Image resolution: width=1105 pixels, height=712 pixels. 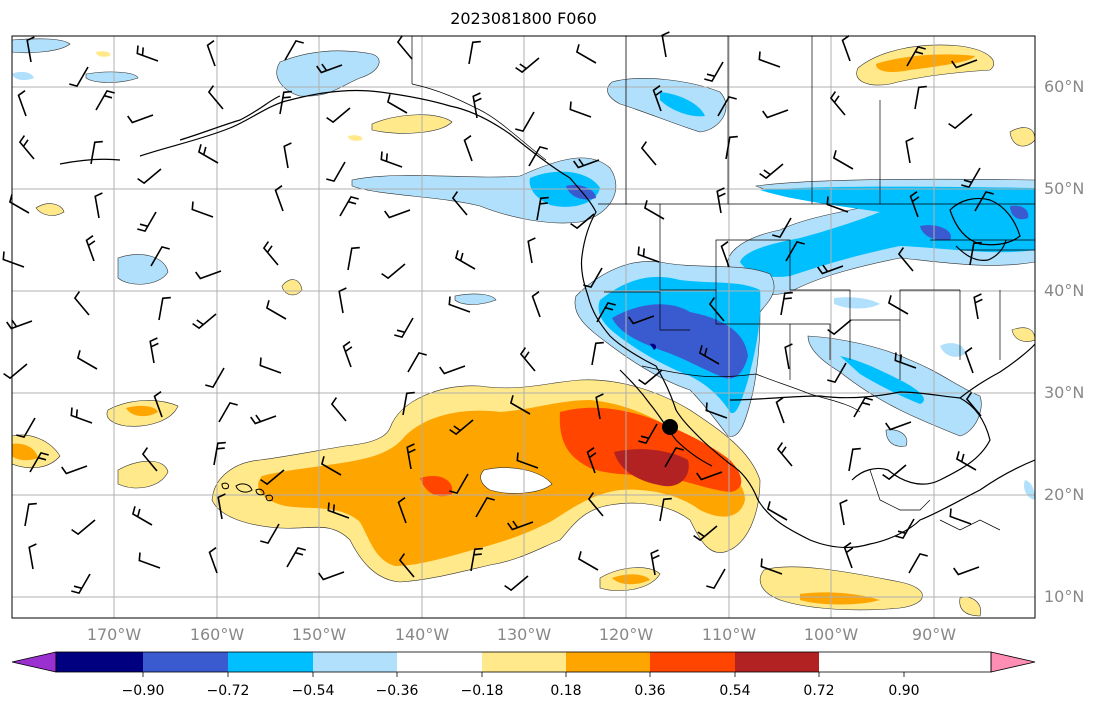 What do you see at coordinates (247, 492) in the screenshot?
I see `islands` at bounding box center [247, 492].